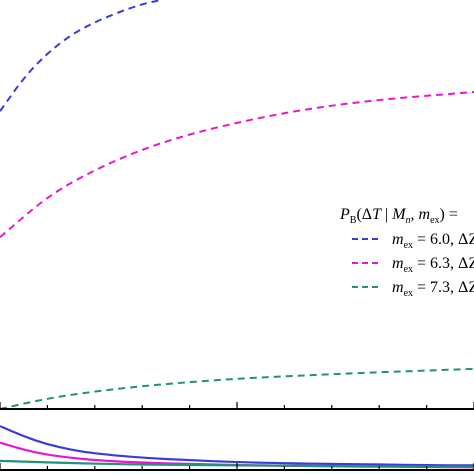 The image size is (474, 474). Describe the element at coordinates (449, 214) in the screenshot. I see `legend-title-close: ) =` at that location.